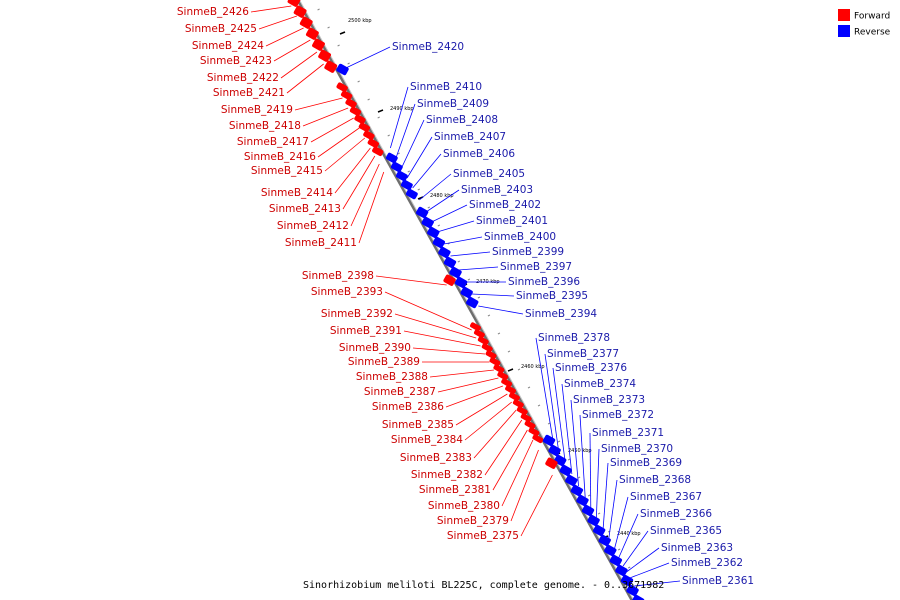  I want to click on forward-gene-label: SinmeB_2390, so click(375, 348).